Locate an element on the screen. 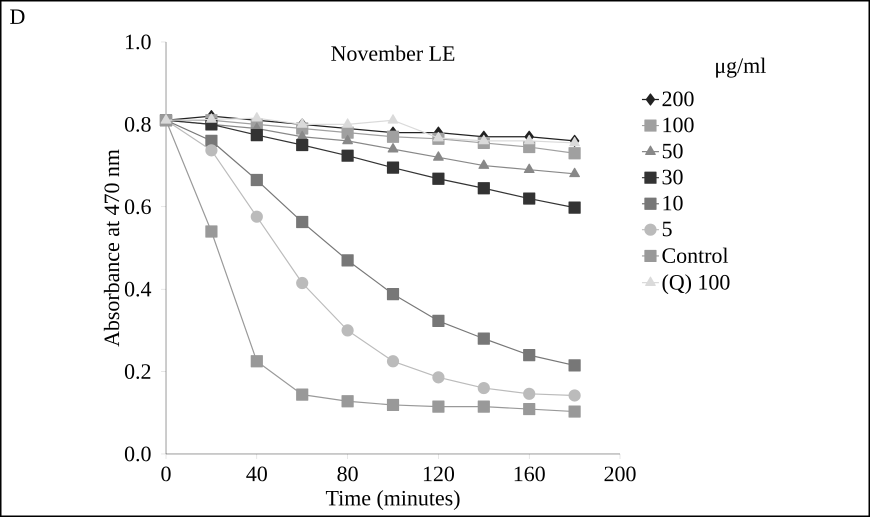 The image size is (870, 517). legend-label: (Q) 100 is located at coordinates (696, 284).